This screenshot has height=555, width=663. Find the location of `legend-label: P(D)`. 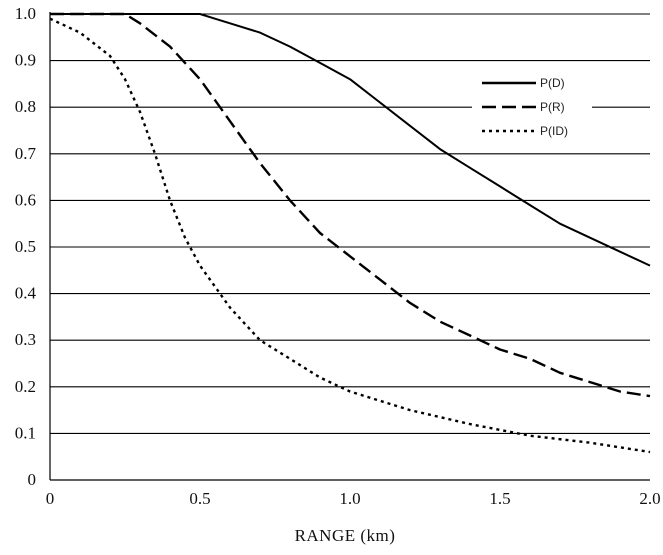

legend-label: P(D) is located at coordinates (552, 83).